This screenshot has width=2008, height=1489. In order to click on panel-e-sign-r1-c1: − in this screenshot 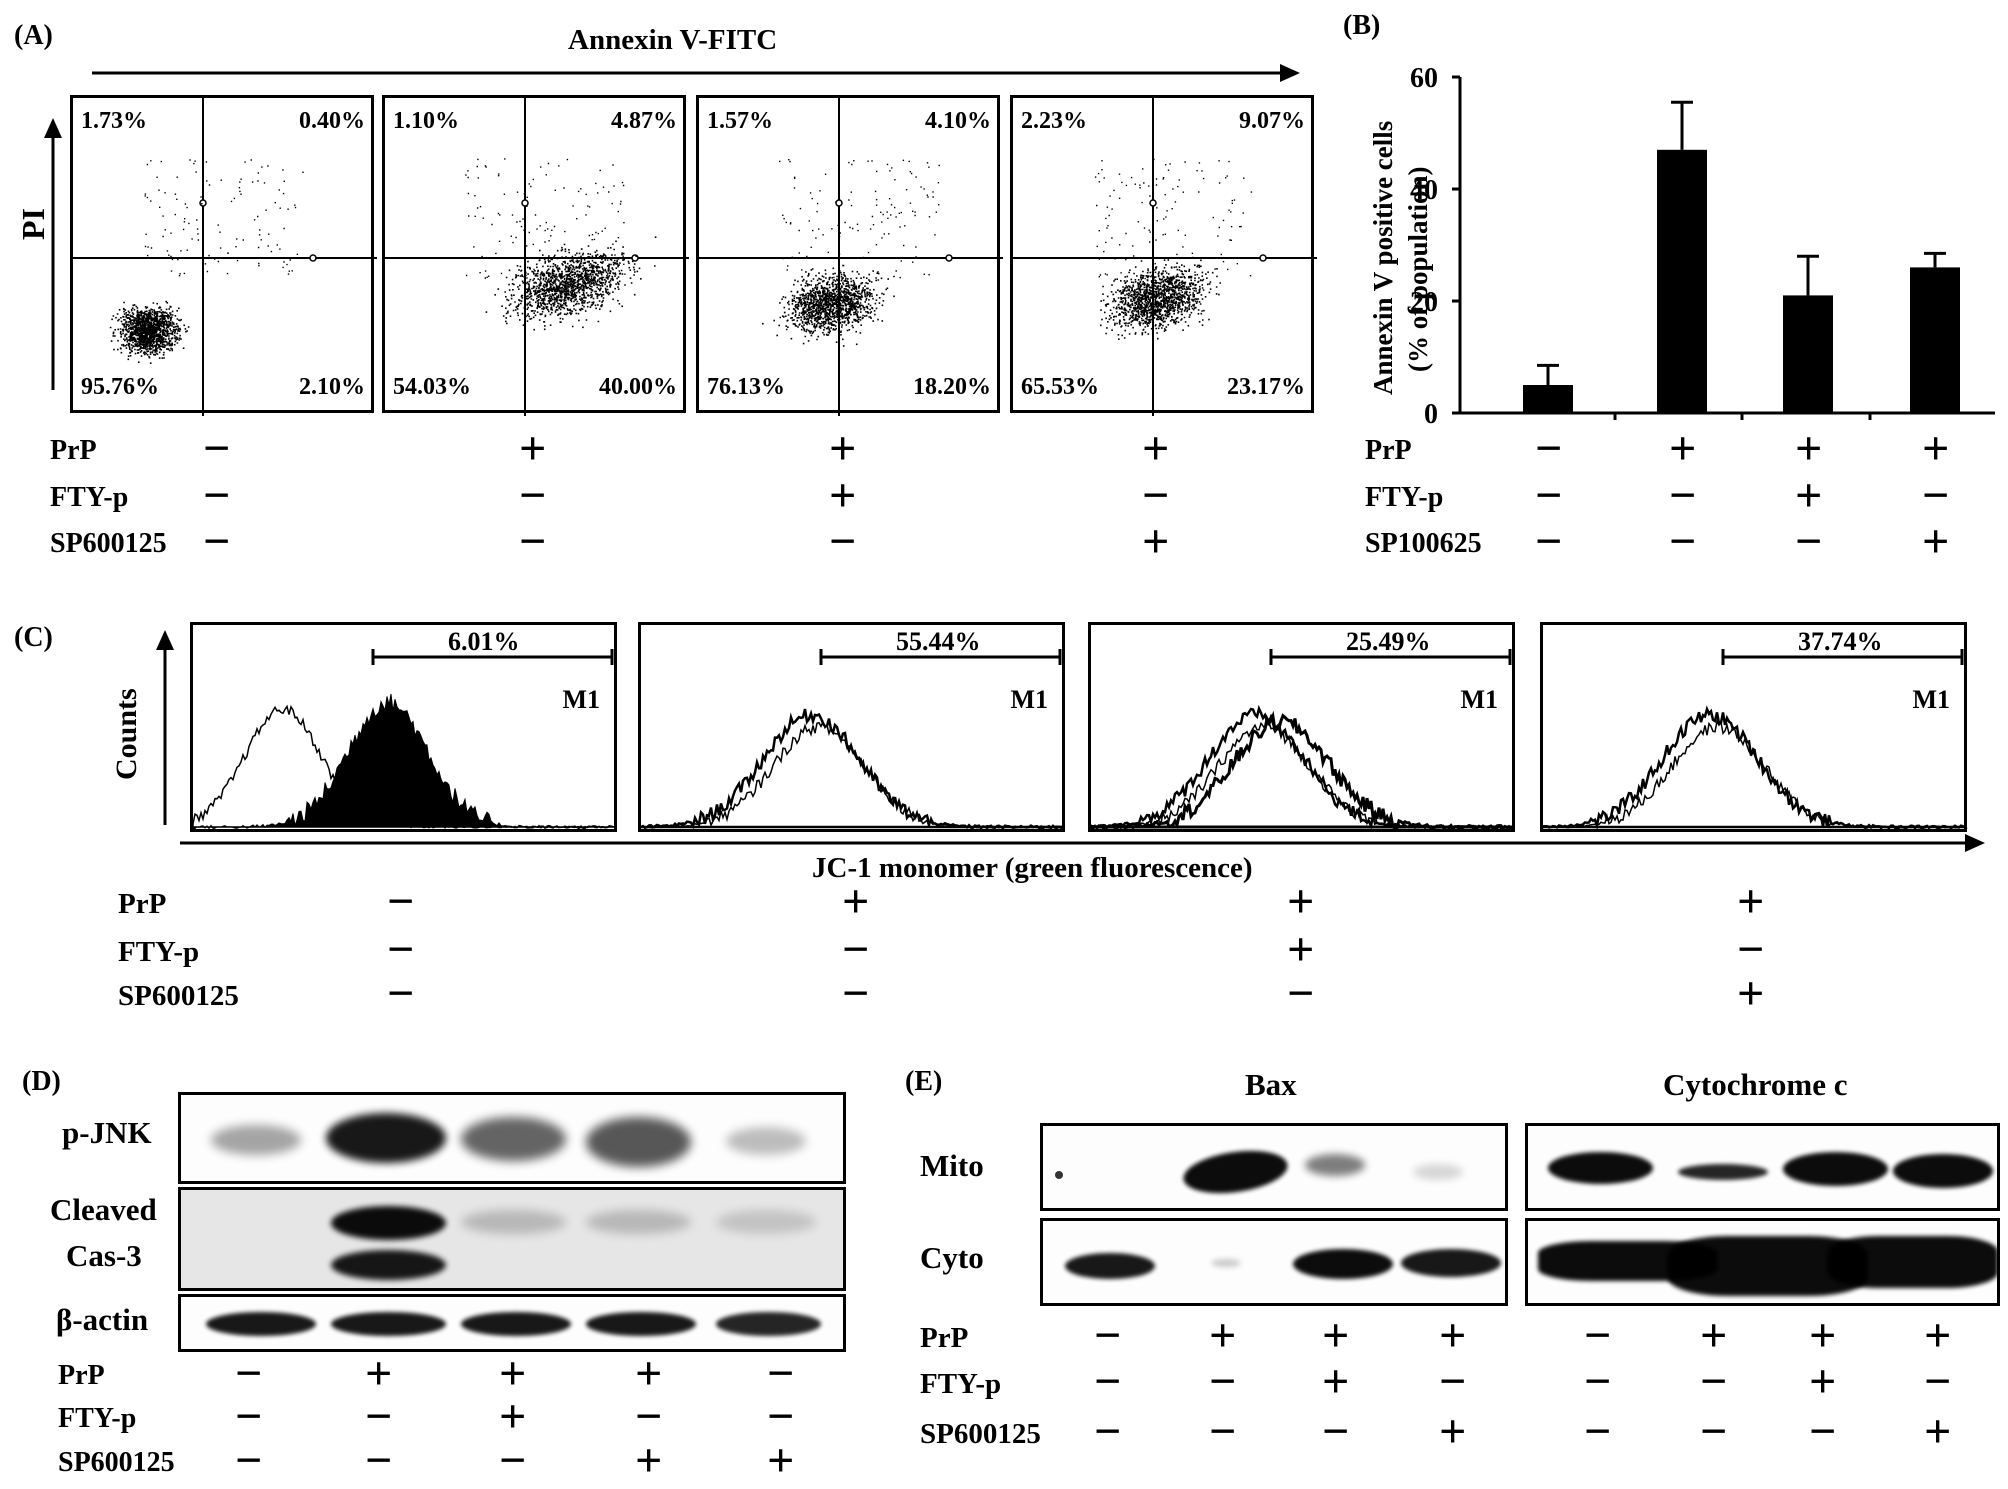, I will do `click(1223, 1381)`.